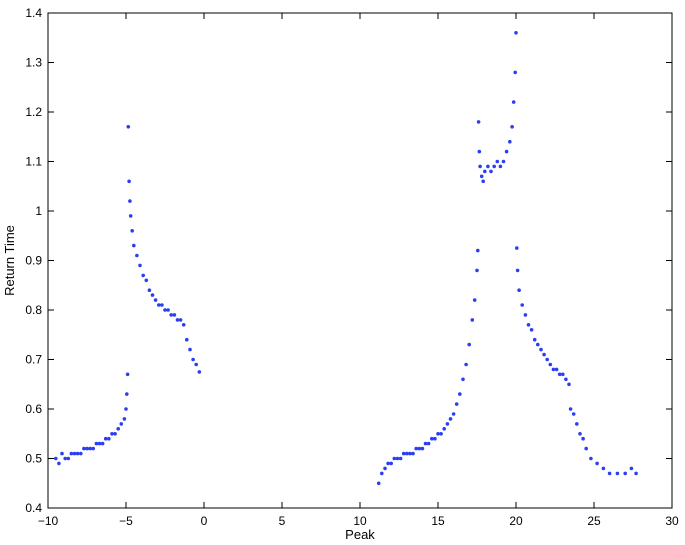  Describe the element at coordinates (48, 521) in the screenshot. I see `x-tick-label: −10` at that location.